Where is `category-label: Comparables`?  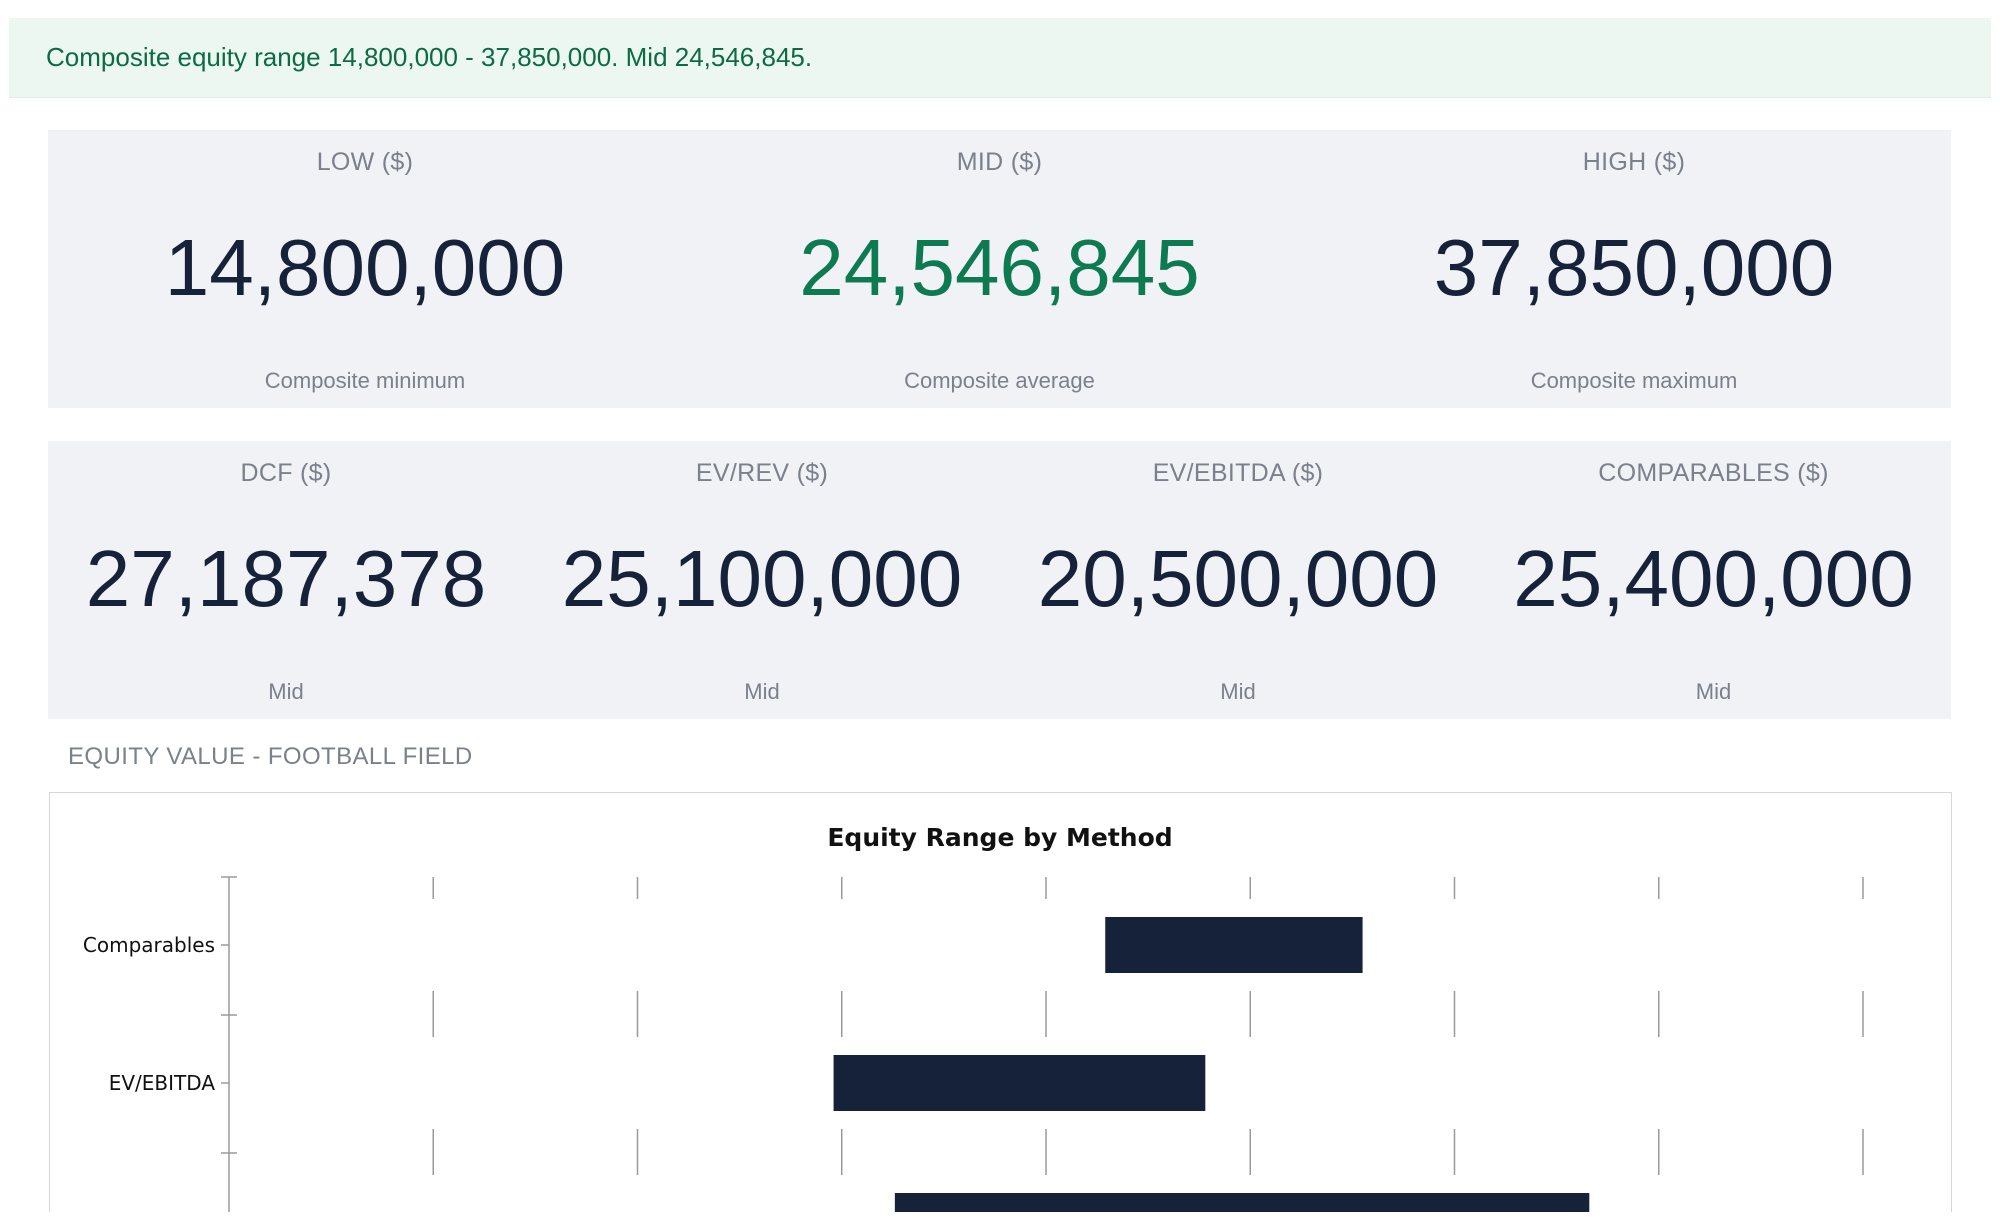 category-label: Comparables is located at coordinates (149, 945).